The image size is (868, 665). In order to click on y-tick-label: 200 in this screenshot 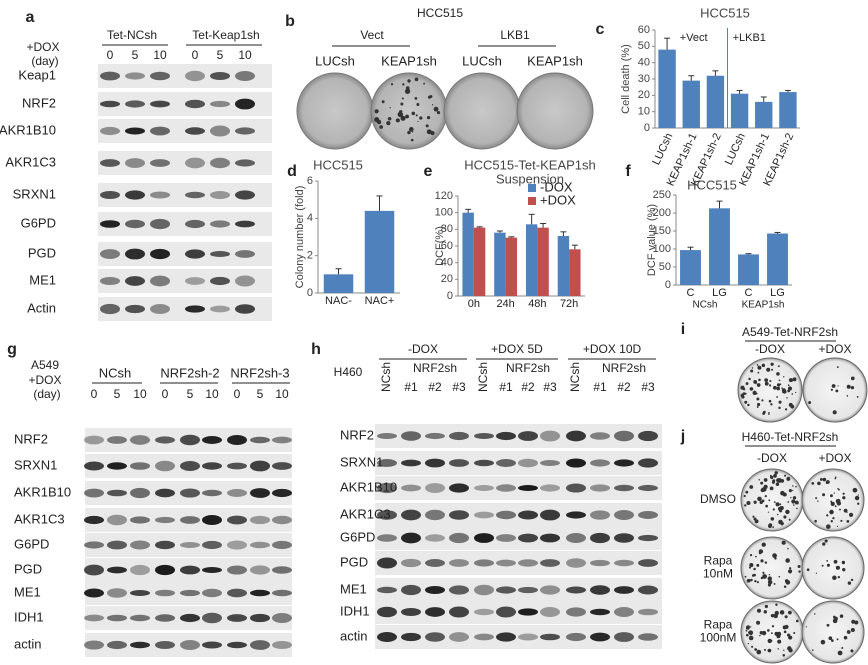, I will do `click(662, 213)`.